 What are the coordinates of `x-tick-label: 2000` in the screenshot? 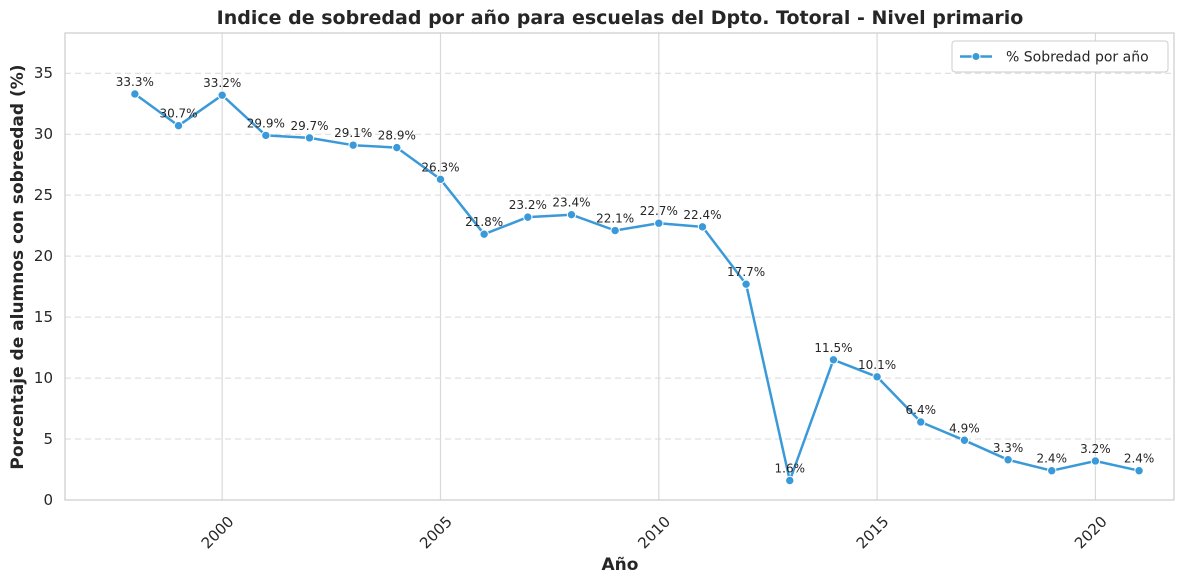 It's located at (218, 533).